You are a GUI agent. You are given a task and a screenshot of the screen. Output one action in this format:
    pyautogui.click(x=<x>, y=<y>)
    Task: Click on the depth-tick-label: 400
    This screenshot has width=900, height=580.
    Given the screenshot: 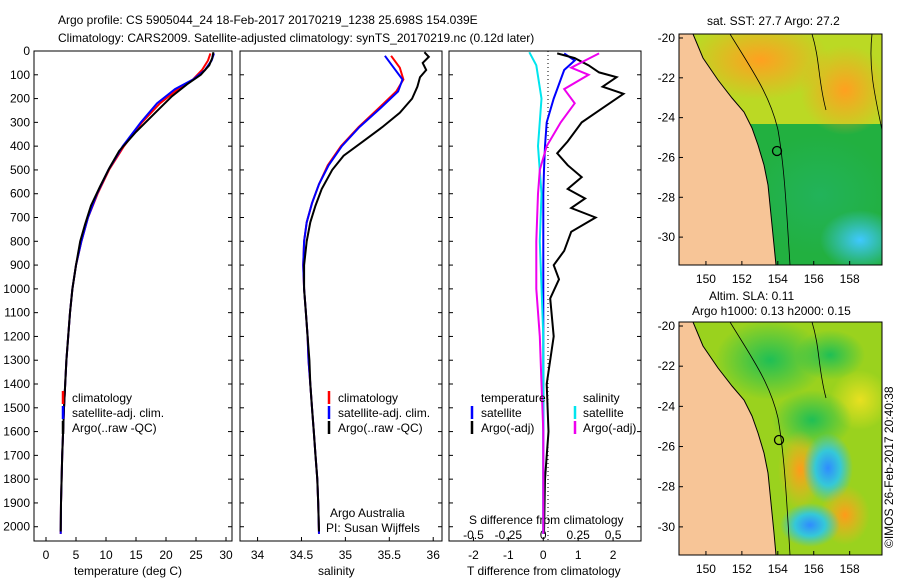 What is the action you would take?
    pyautogui.click(x=20, y=146)
    